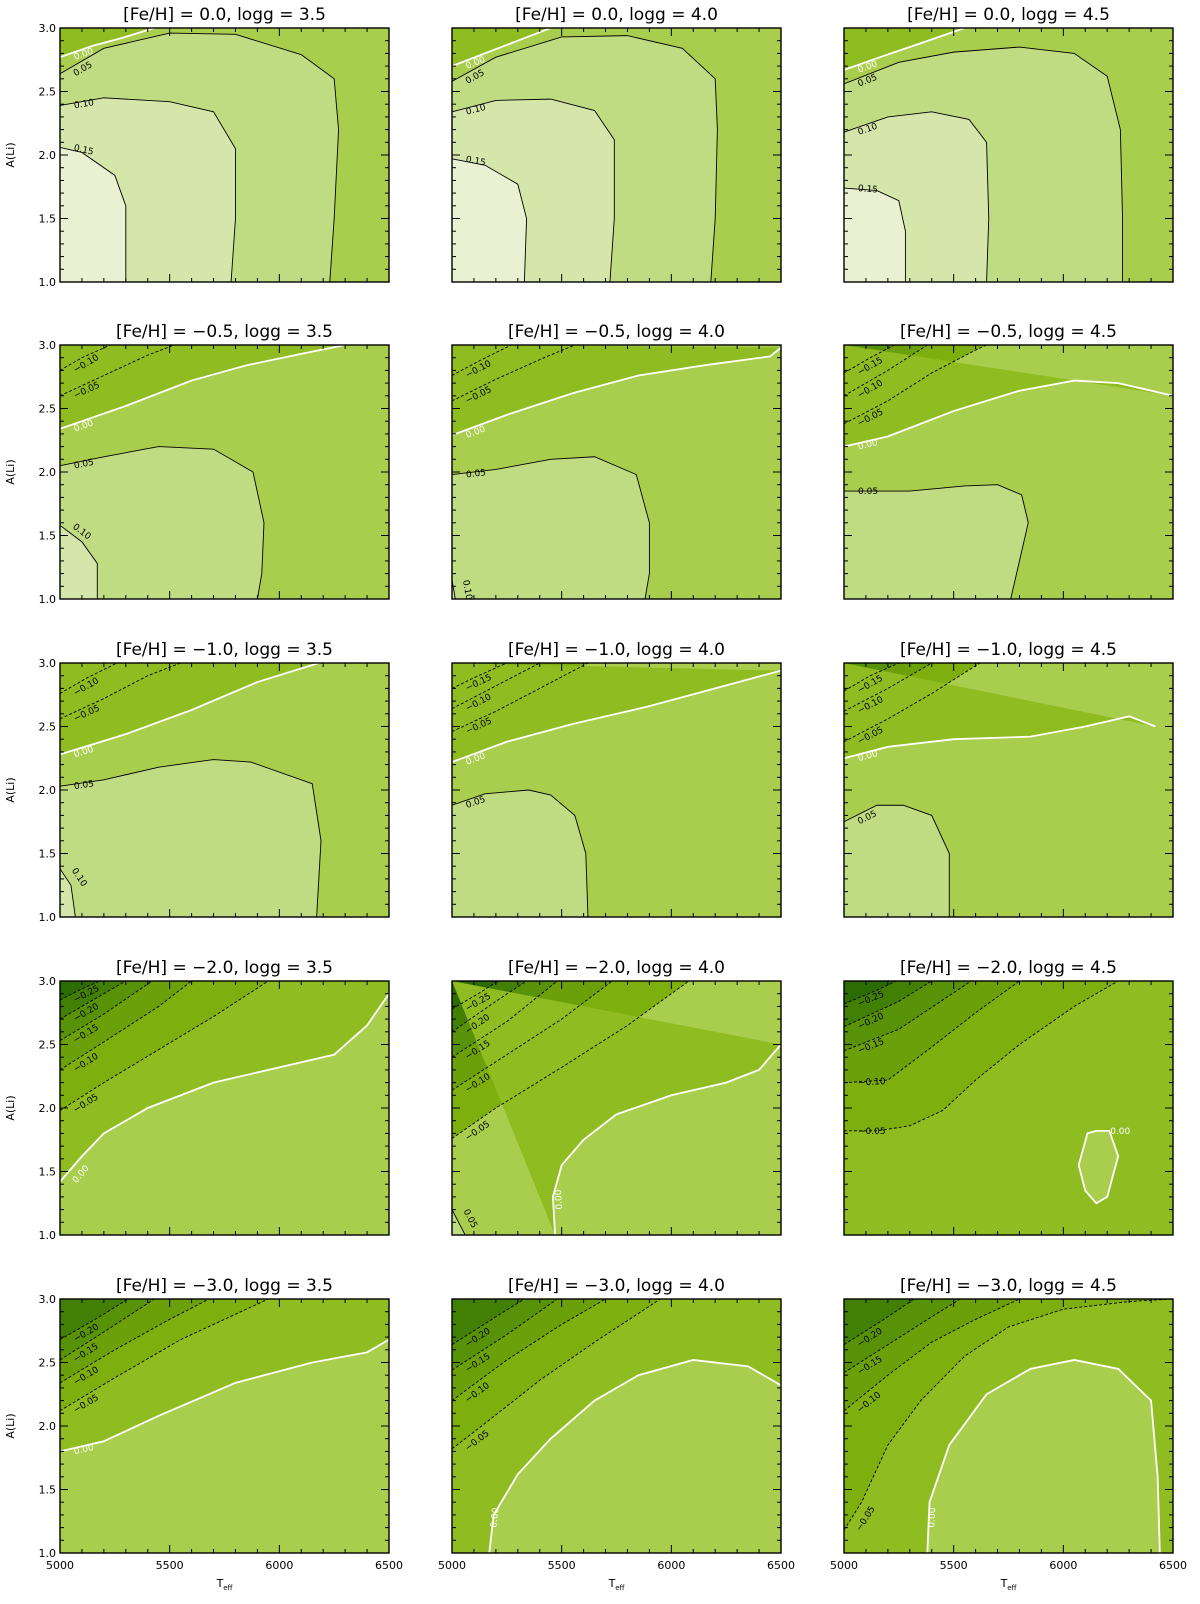 This screenshot has height=1604, width=1200. I want to click on contour-label: −0.05, so click(872, 1132).